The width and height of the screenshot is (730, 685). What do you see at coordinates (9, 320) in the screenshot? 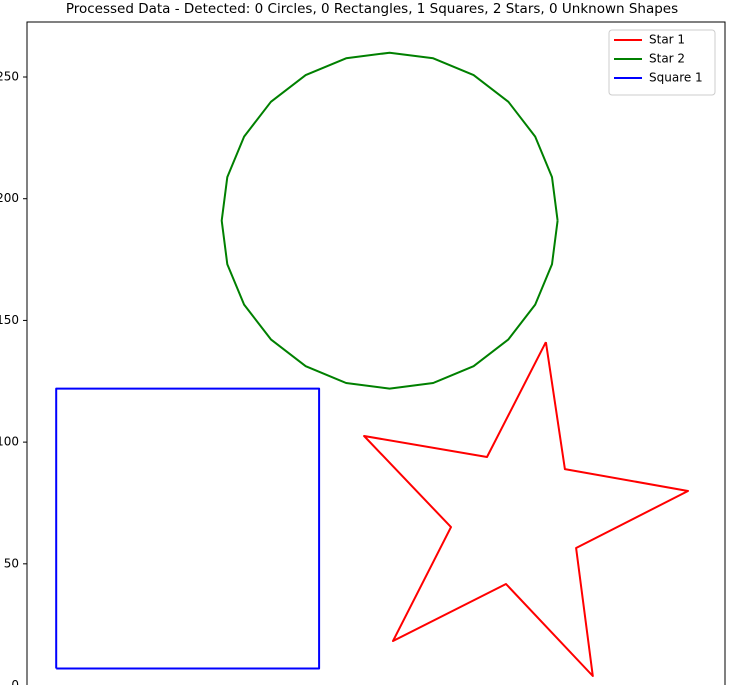
I see `y-tick-label: 150` at bounding box center [9, 320].